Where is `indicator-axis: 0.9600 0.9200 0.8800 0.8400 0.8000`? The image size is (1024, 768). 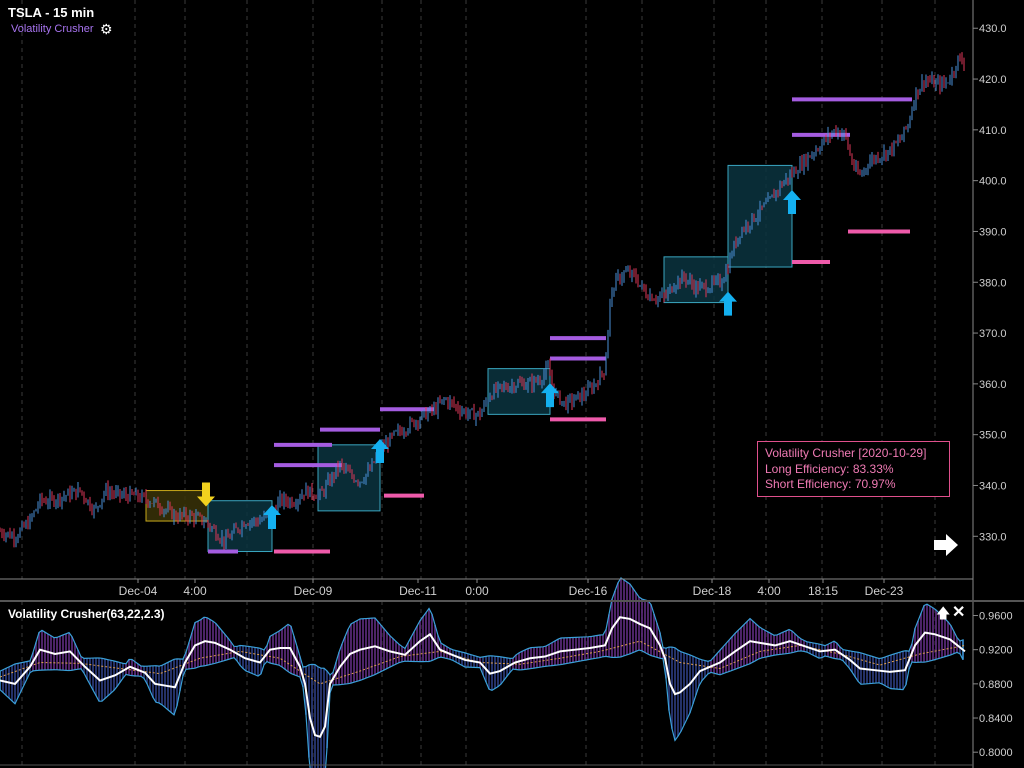
indicator-axis: 0.9600 0.9200 0.8800 0.8400 0.8000 is located at coordinates (993, 685).